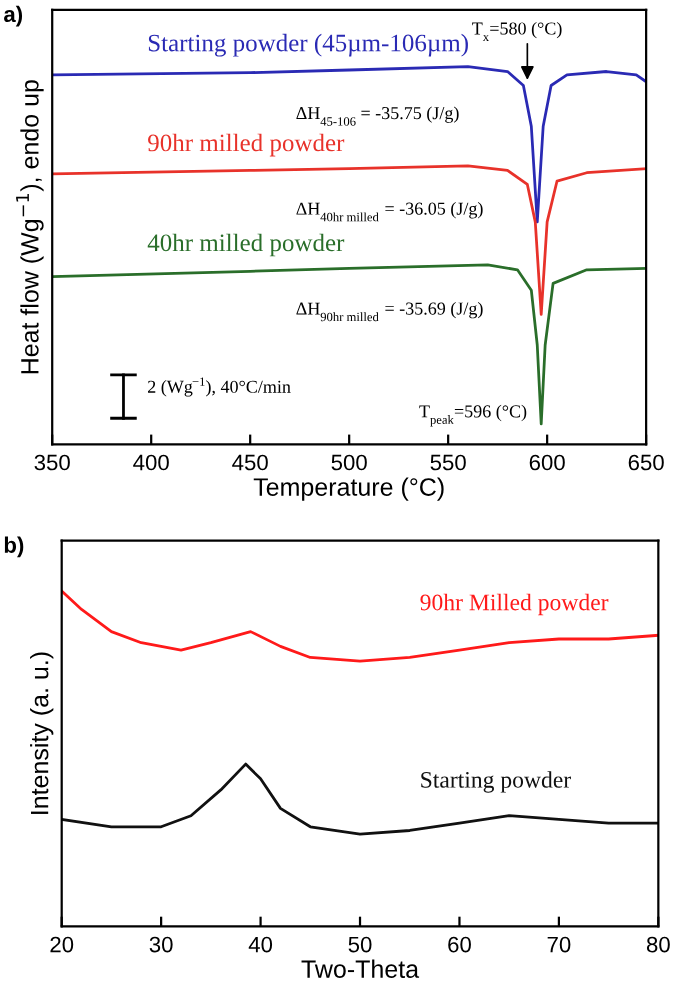  I want to click on series-label: 40hr milled powder, so click(246, 245).